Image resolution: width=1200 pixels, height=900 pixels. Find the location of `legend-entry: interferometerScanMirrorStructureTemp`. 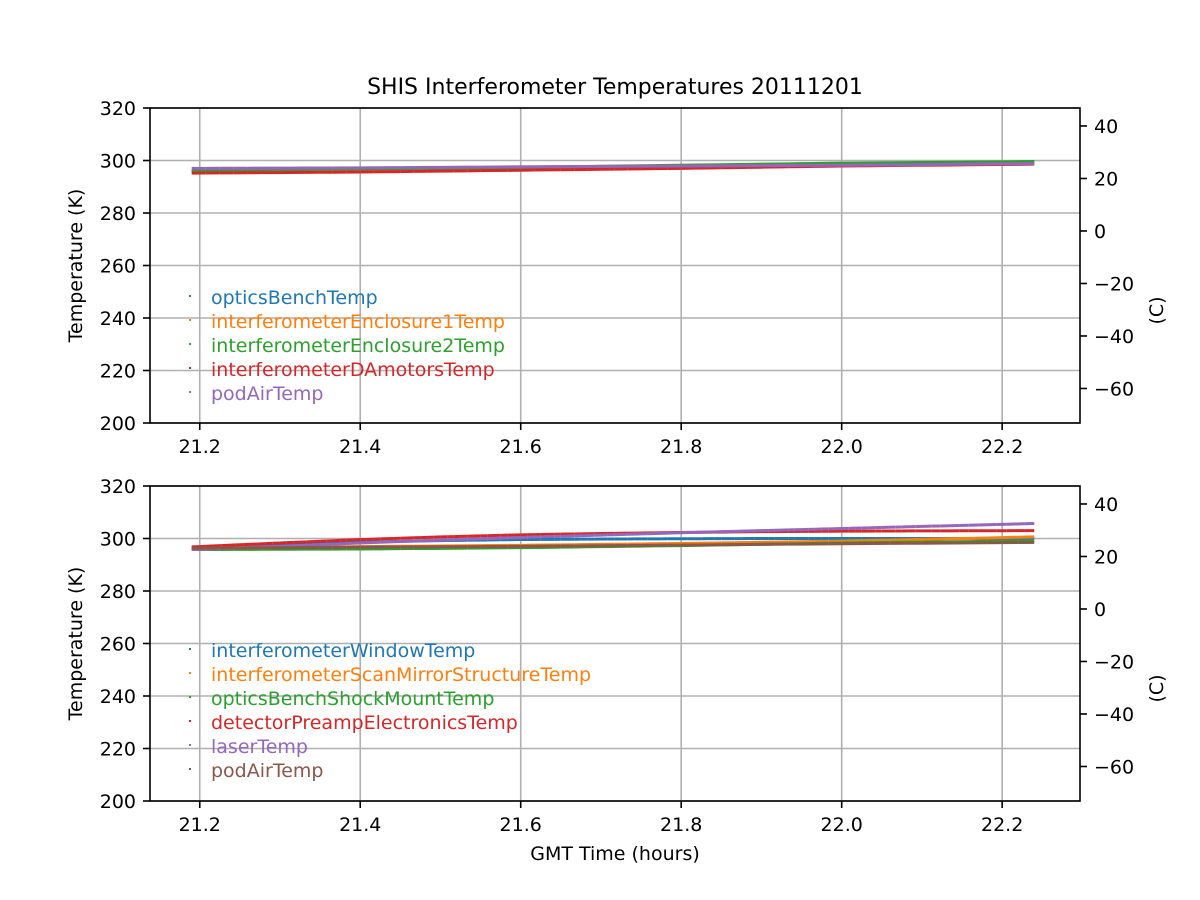

legend-entry: interferometerScanMirrorStructureTemp is located at coordinates (401, 675).